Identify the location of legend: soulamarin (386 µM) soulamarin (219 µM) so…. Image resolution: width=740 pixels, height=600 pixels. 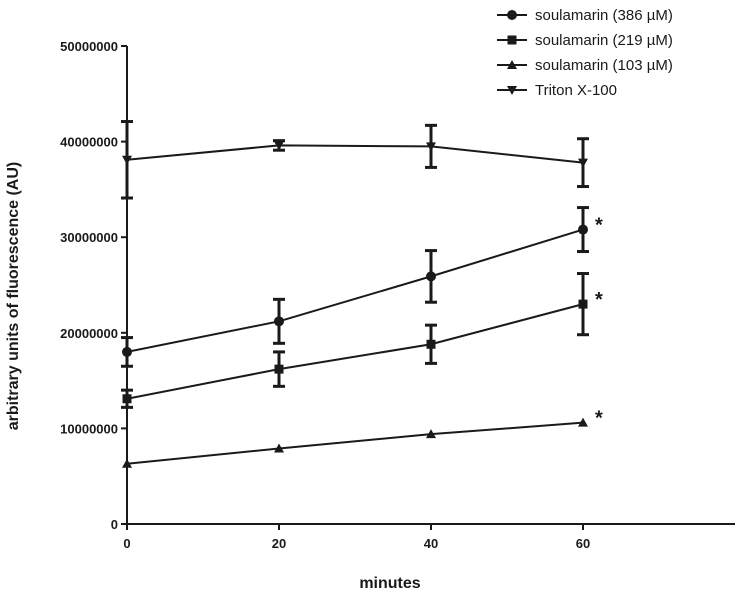
(585, 53).